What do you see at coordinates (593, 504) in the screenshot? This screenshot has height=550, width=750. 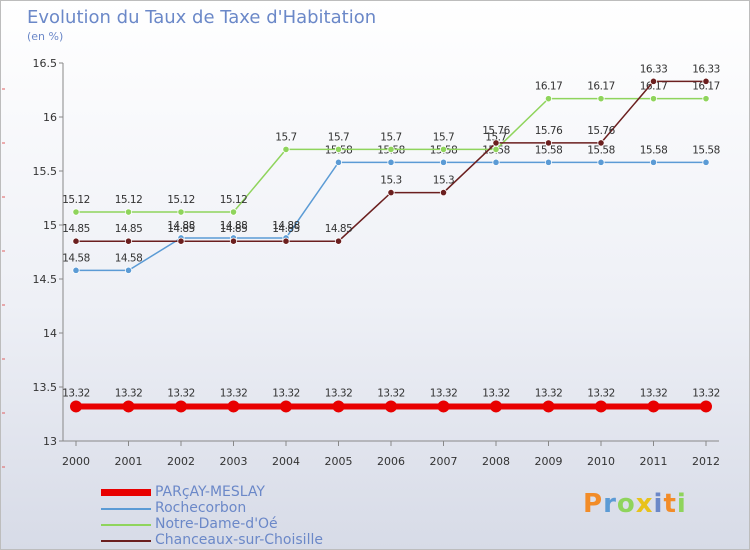 I see `logo-letter: P` at bounding box center [593, 504].